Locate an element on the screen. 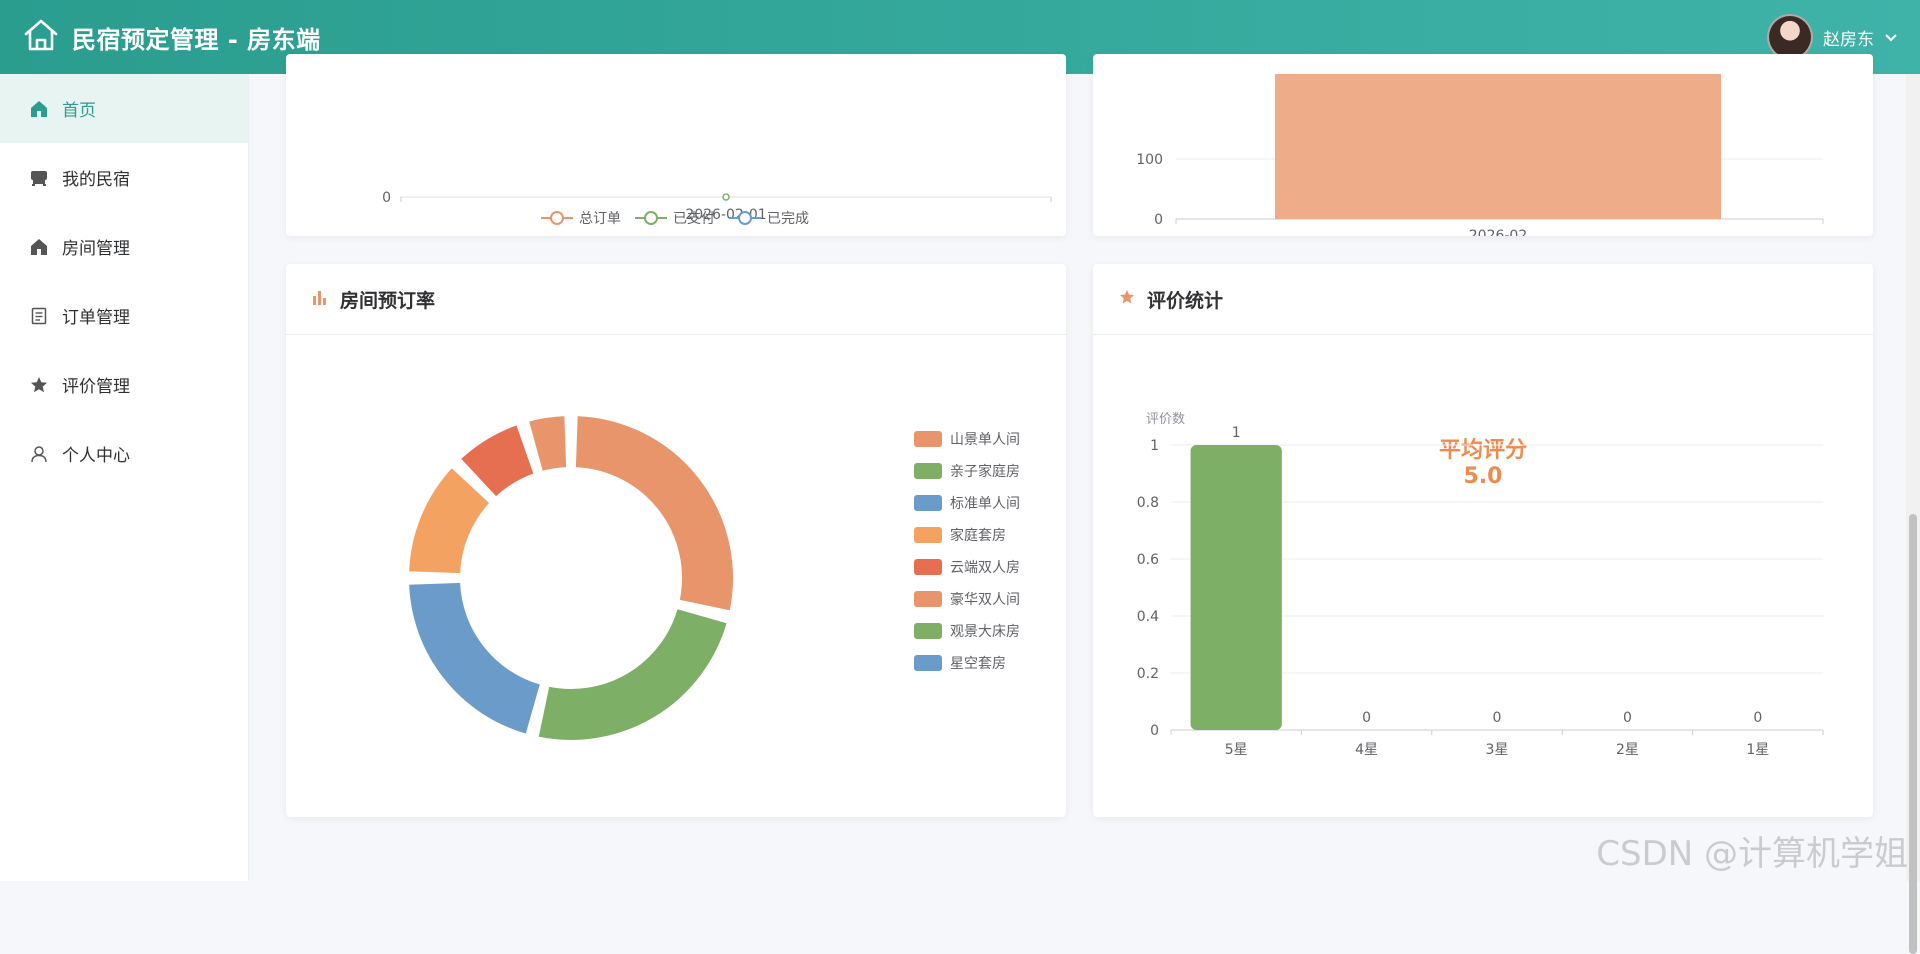 Image resolution: width=1920 pixels, height=954 pixels. data-point is located at coordinates (726, 197).